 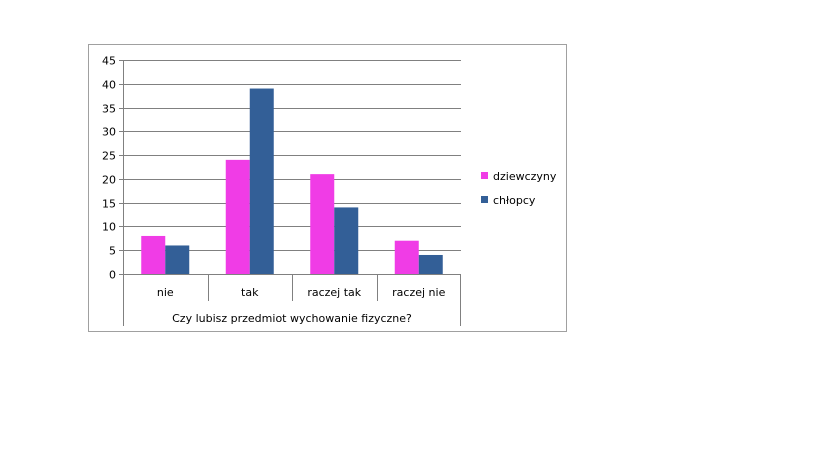 What do you see at coordinates (484, 199) in the screenshot?
I see `legend-swatch-chłopcy` at bounding box center [484, 199].